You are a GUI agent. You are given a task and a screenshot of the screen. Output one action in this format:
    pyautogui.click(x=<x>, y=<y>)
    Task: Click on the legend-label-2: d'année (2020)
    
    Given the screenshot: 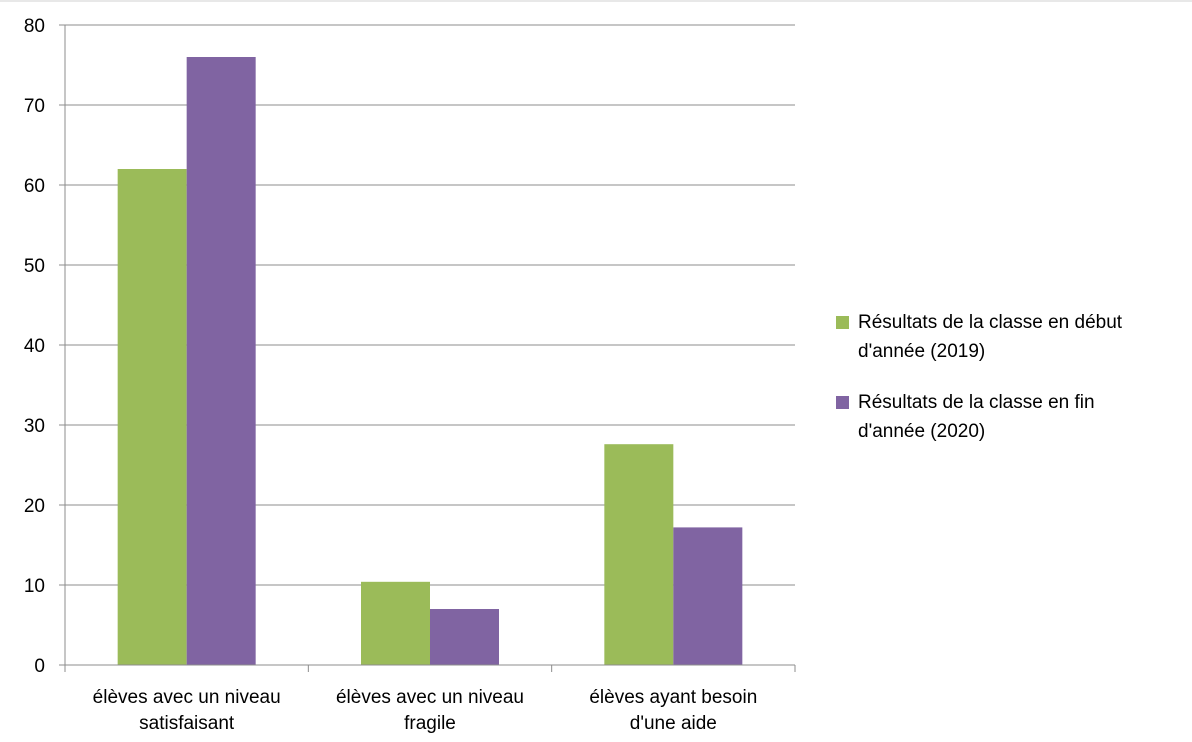 What is the action you would take?
    pyautogui.click(x=921, y=431)
    